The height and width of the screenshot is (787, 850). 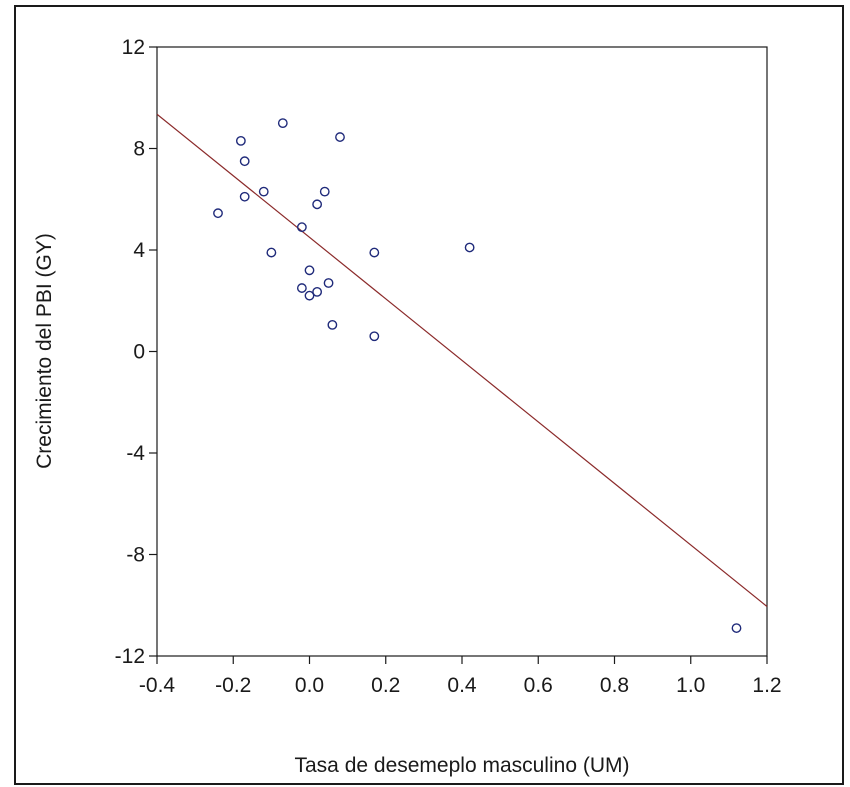 I want to click on x-tick-label: 0.8, so click(x=614, y=685).